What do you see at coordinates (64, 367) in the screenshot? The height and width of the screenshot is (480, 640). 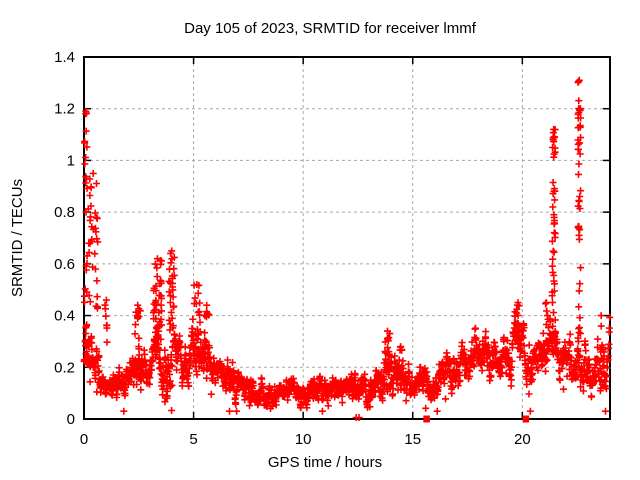 I see `y-tick-label: 0.2` at bounding box center [64, 367].